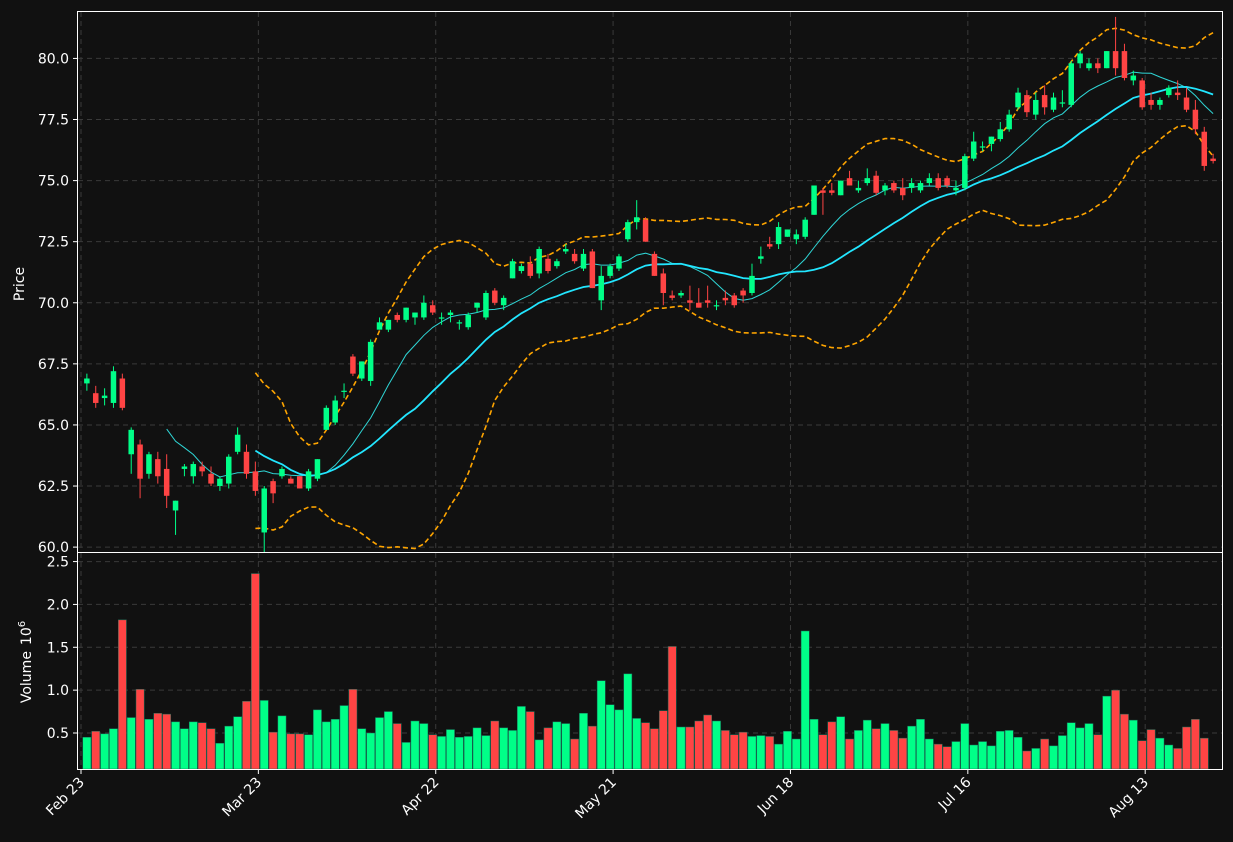  What do you see at coordinates (53, 426) in the screenshot?
I see `price-tick-label: 65.0` at bounding box center [53, 426].